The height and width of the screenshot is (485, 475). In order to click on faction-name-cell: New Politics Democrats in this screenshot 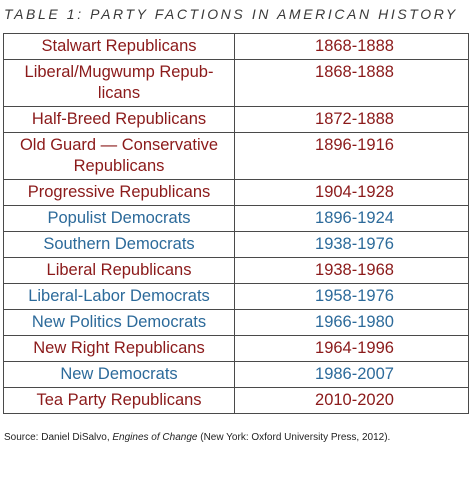, I will do `click(119, 322)`.